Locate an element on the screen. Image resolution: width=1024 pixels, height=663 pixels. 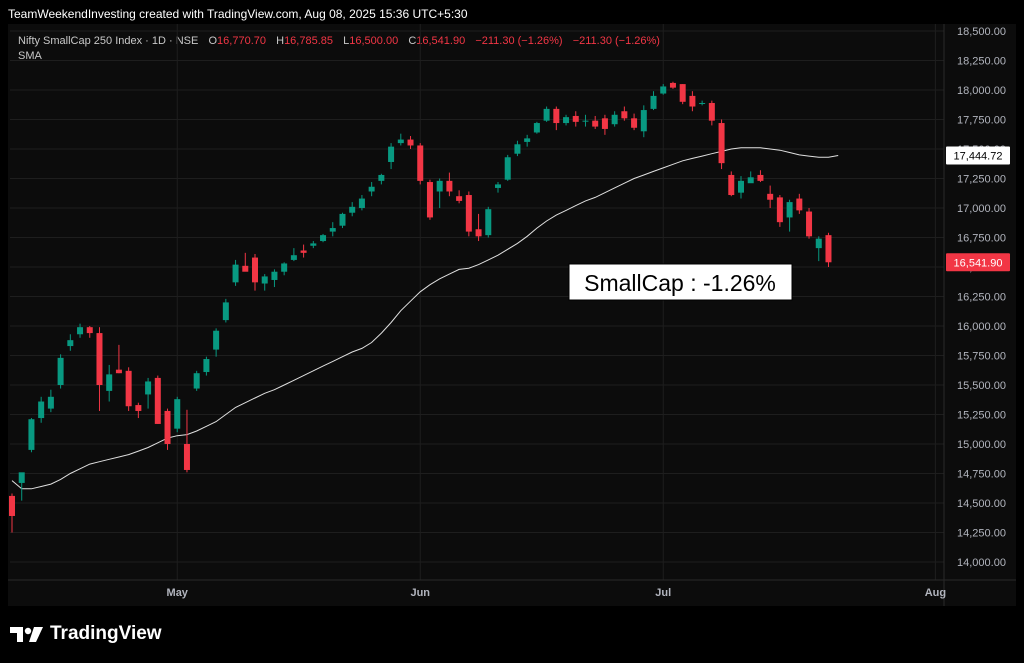
y-tick-label: 15,000.00 is located at coordinates (981, 445).